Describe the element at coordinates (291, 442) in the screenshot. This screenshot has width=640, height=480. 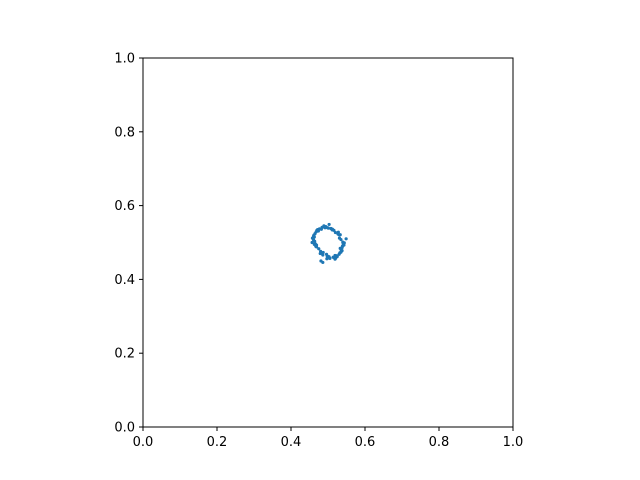
I see `x-tick-label: 0.4` at that location.